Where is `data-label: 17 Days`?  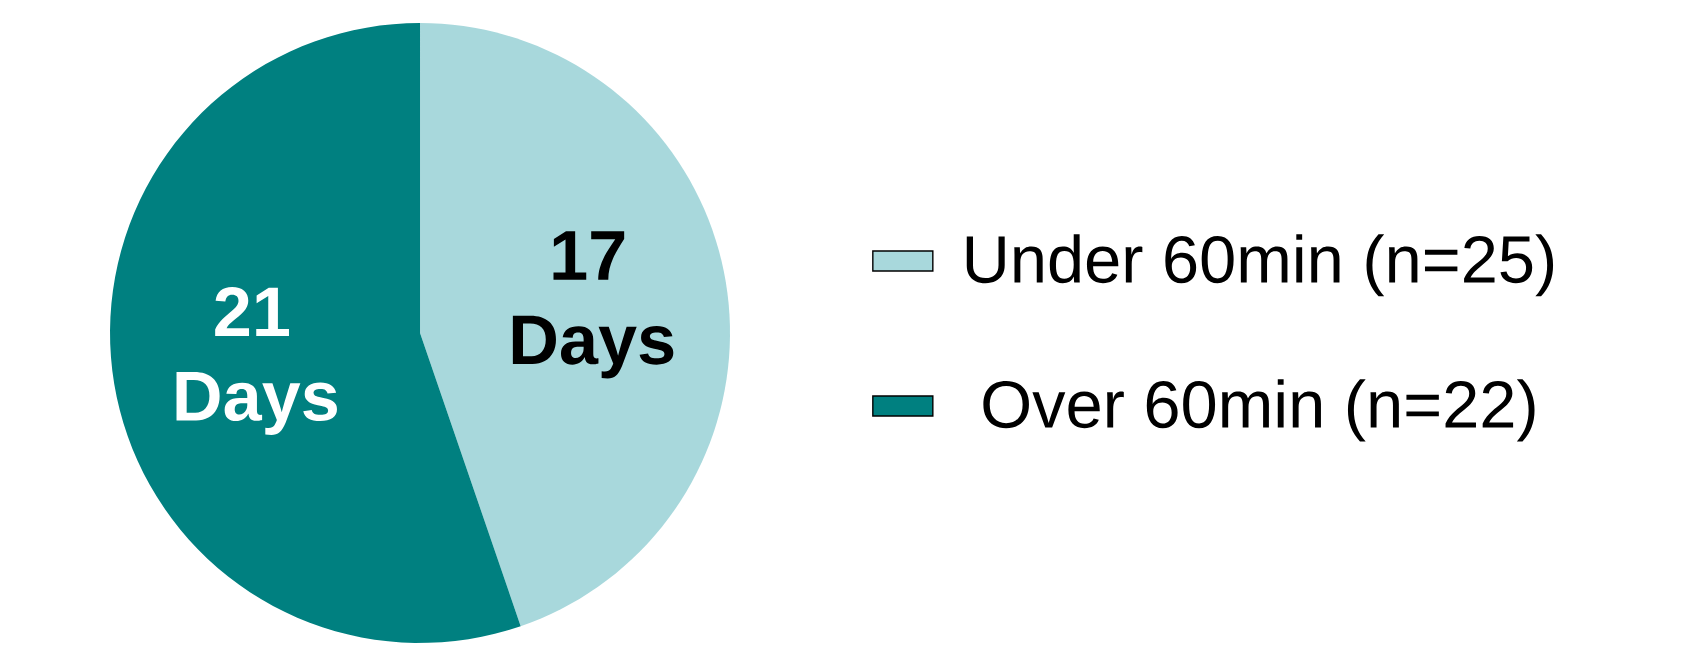
data-label: 17 Days is located at coordinates (593, 305).